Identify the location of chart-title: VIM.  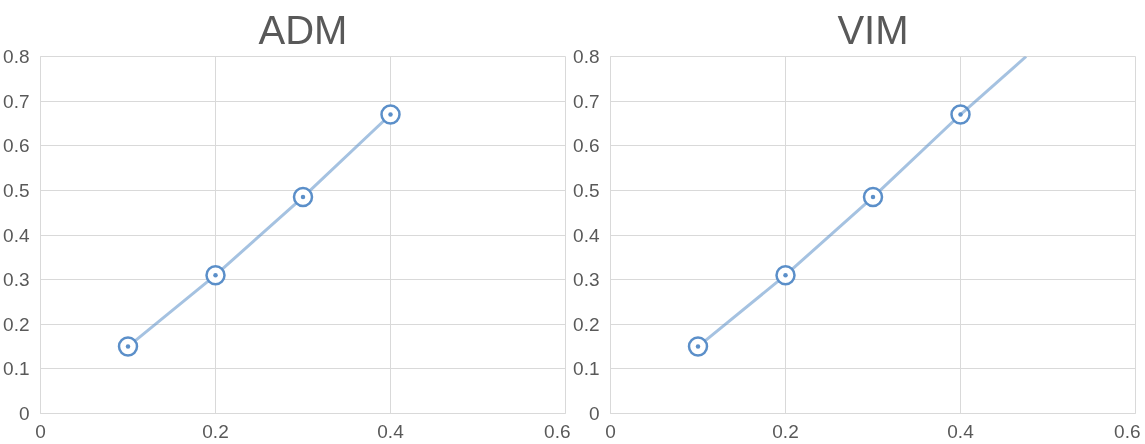
(873, 29).